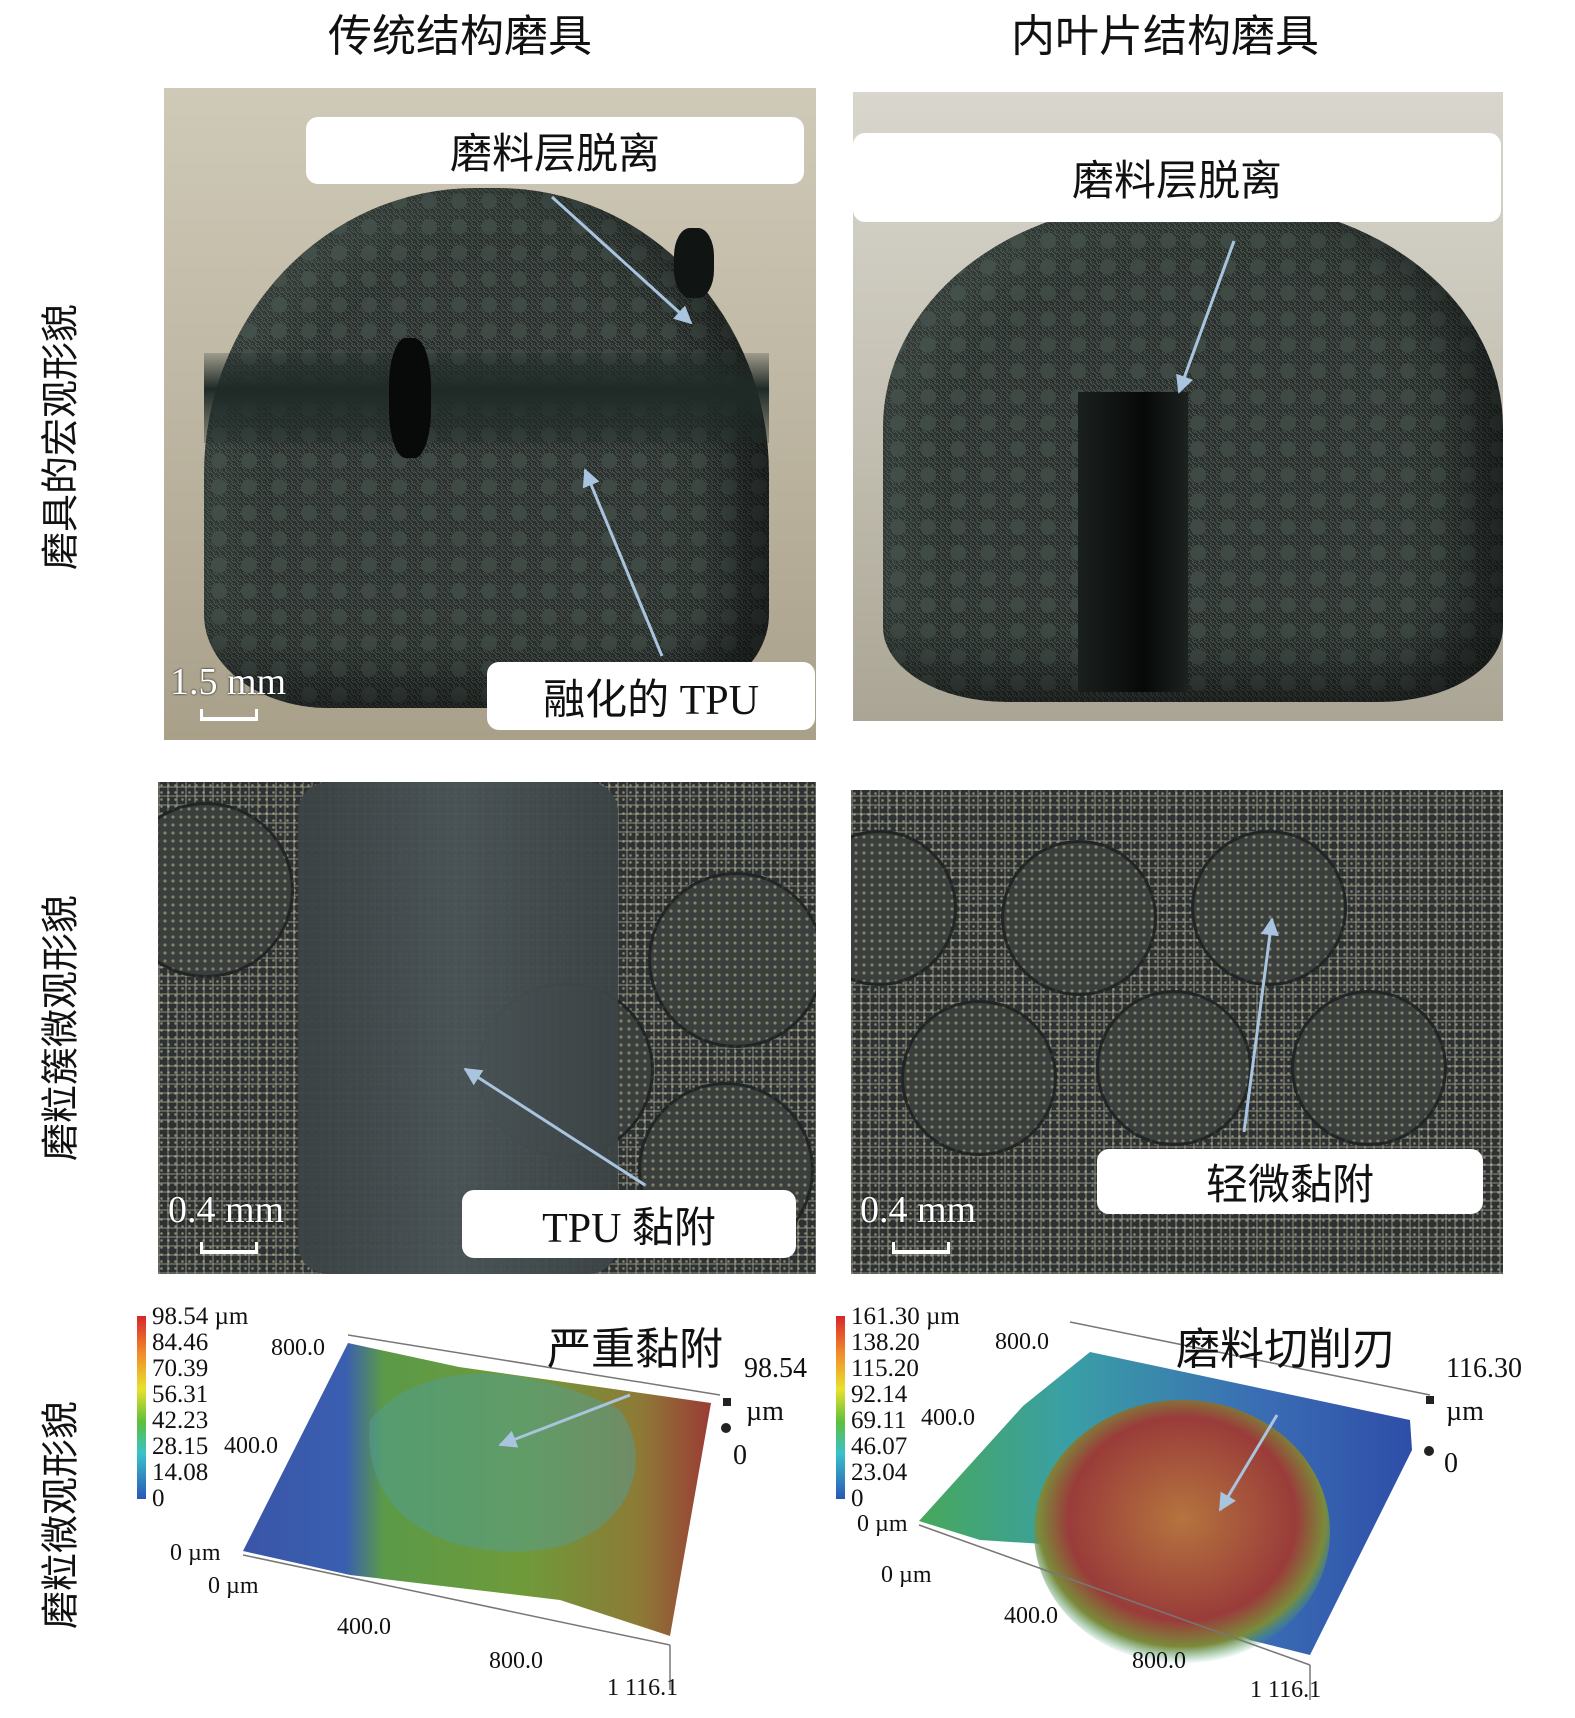  Describe the element at coordinates (1290, 1181) in the screenshot. I see `callout-slight-adhesion: 轻微黏附` at that location.